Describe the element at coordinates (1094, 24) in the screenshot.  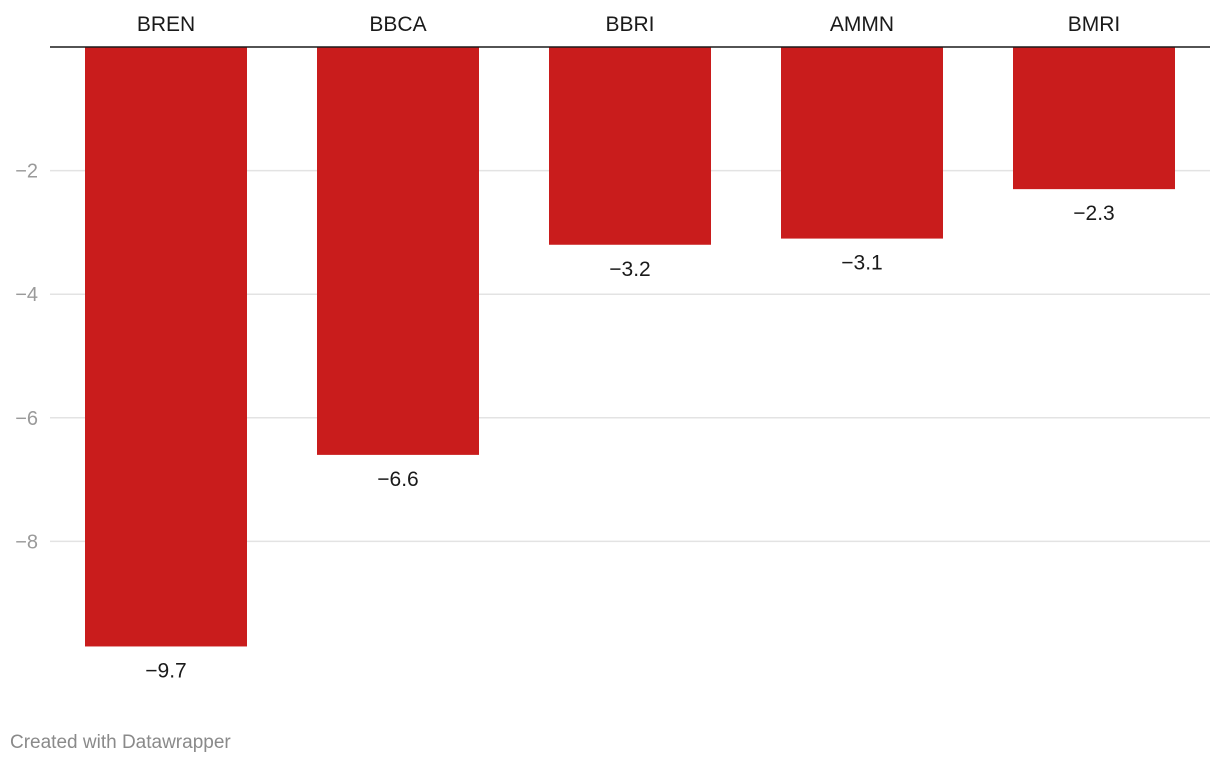
I see `category-label: BMRI` at that location.